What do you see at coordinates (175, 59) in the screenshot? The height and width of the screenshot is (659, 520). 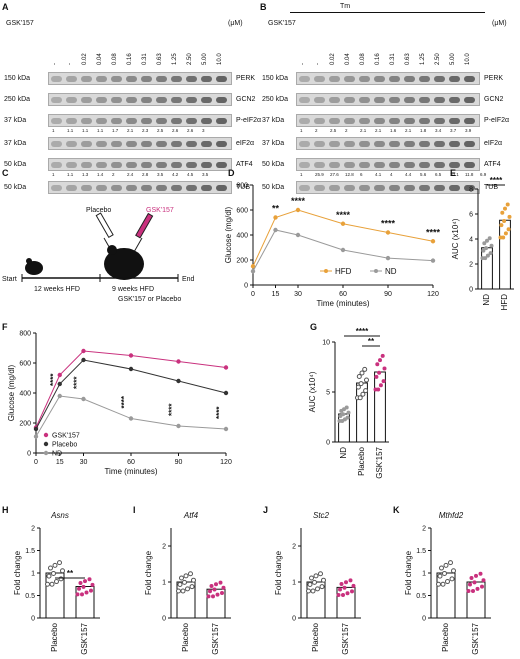 I see `lane-concentration: 1.25` at bounding box center [175, 59].